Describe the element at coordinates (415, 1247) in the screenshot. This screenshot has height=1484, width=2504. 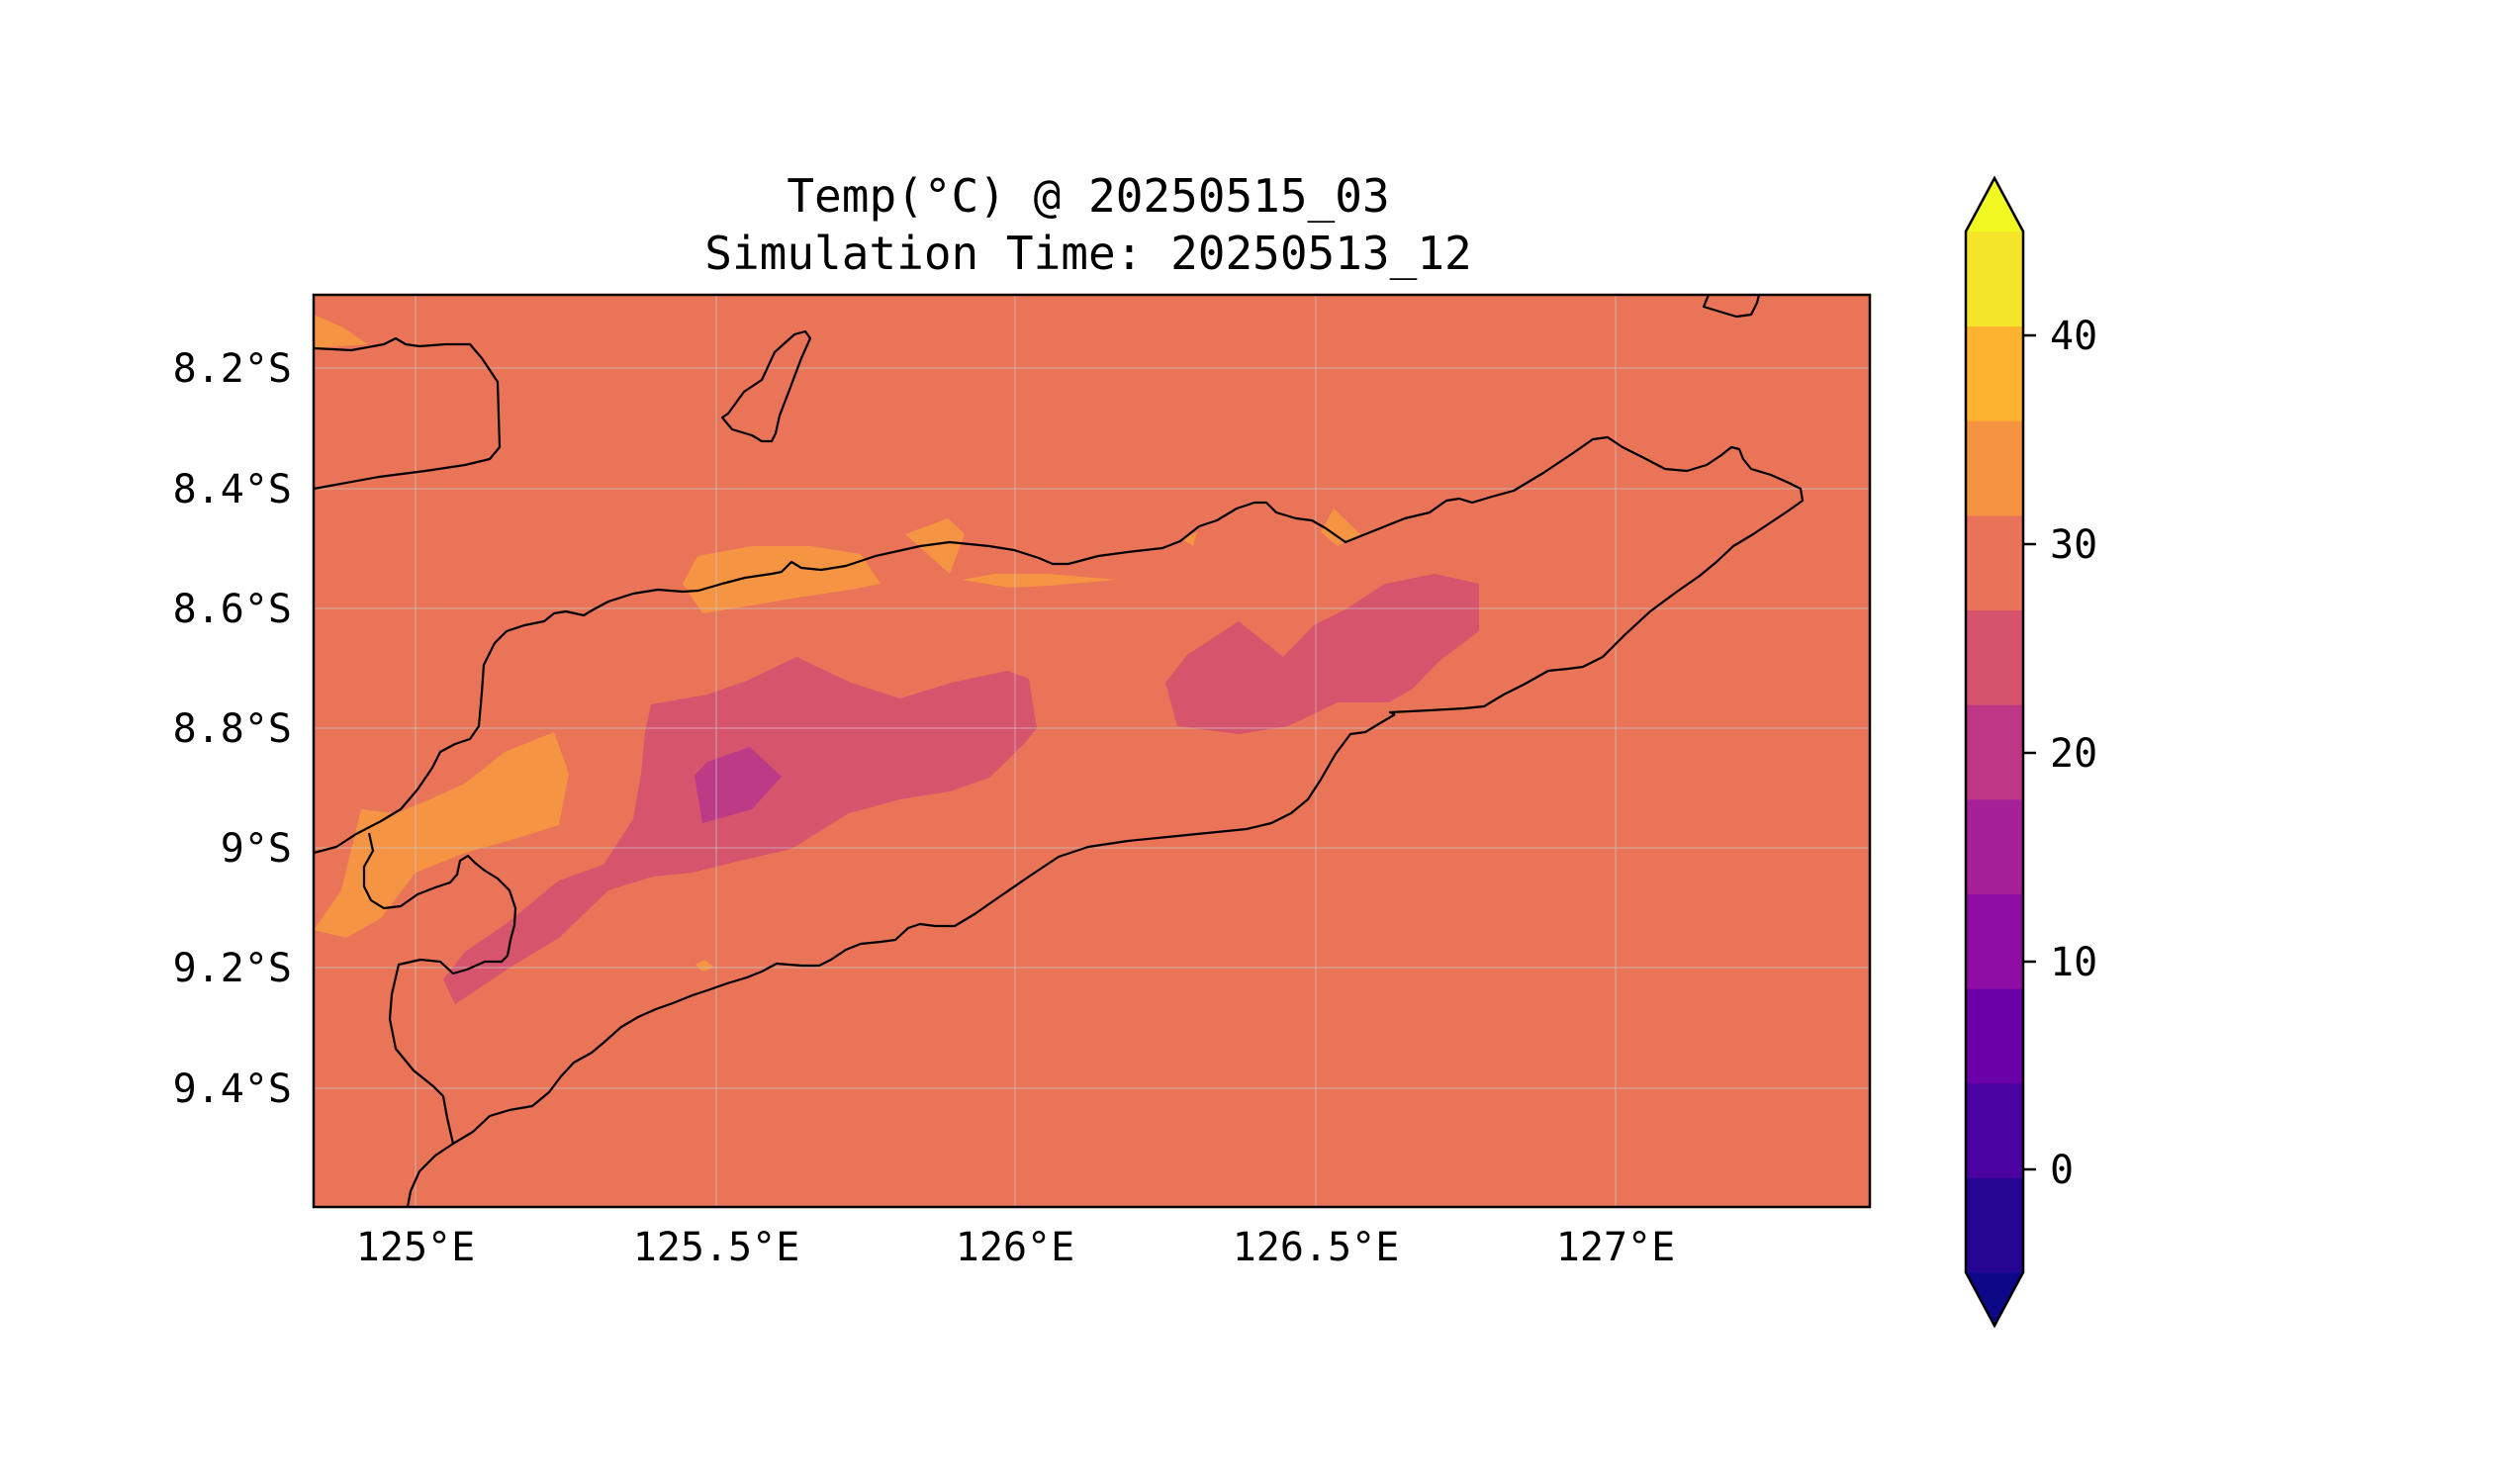
I see `x-tick-label: 125°E` at that location.